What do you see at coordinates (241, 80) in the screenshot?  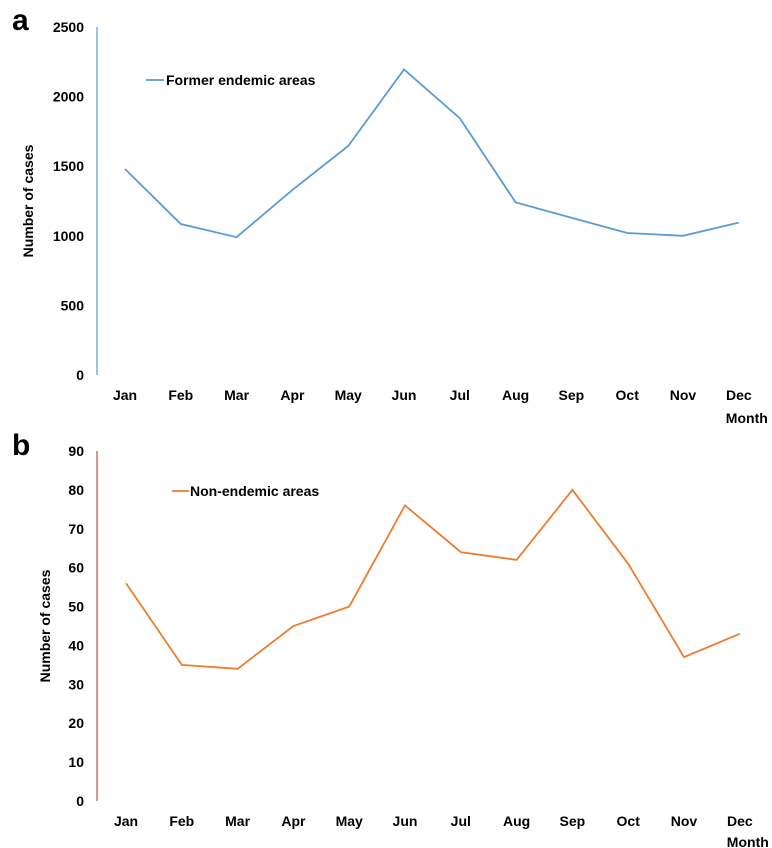 I see `legend-label: Former endemic areas` at bounding box center [241, 80].